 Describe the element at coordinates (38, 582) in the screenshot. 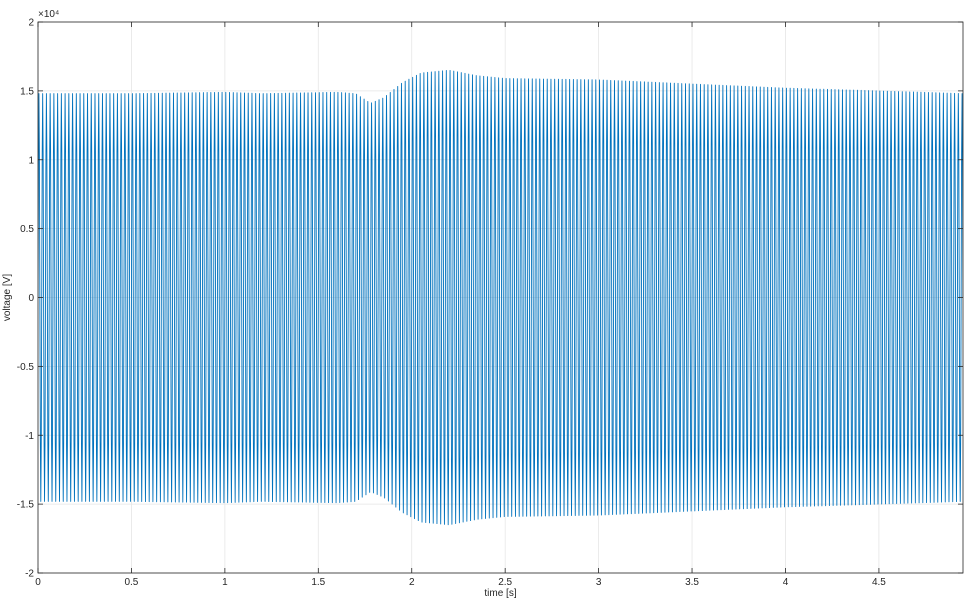

I see `x-tick-label: 0` at that location.